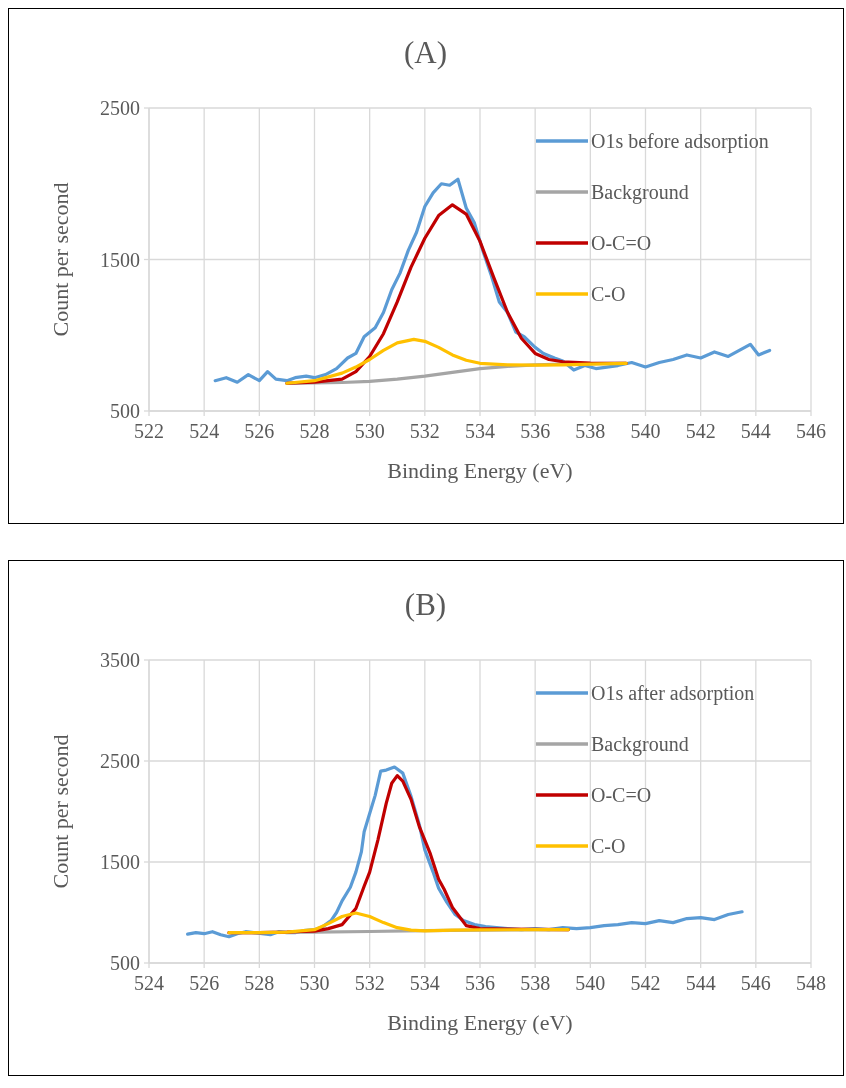 The image size is (846, 1088). What do you see at coordinates (425, 52) in the screenshot?
I see `chart-title: (A)` at bounding box center [425, 52].